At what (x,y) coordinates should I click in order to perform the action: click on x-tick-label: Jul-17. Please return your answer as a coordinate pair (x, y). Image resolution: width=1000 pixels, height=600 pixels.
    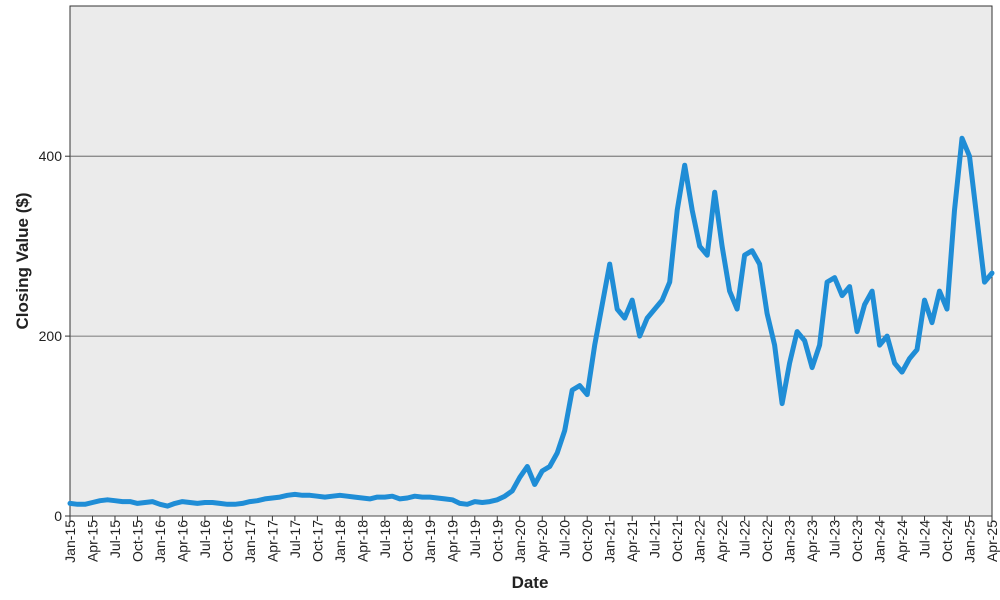
    Looking at the image, I should click on (295, 539).